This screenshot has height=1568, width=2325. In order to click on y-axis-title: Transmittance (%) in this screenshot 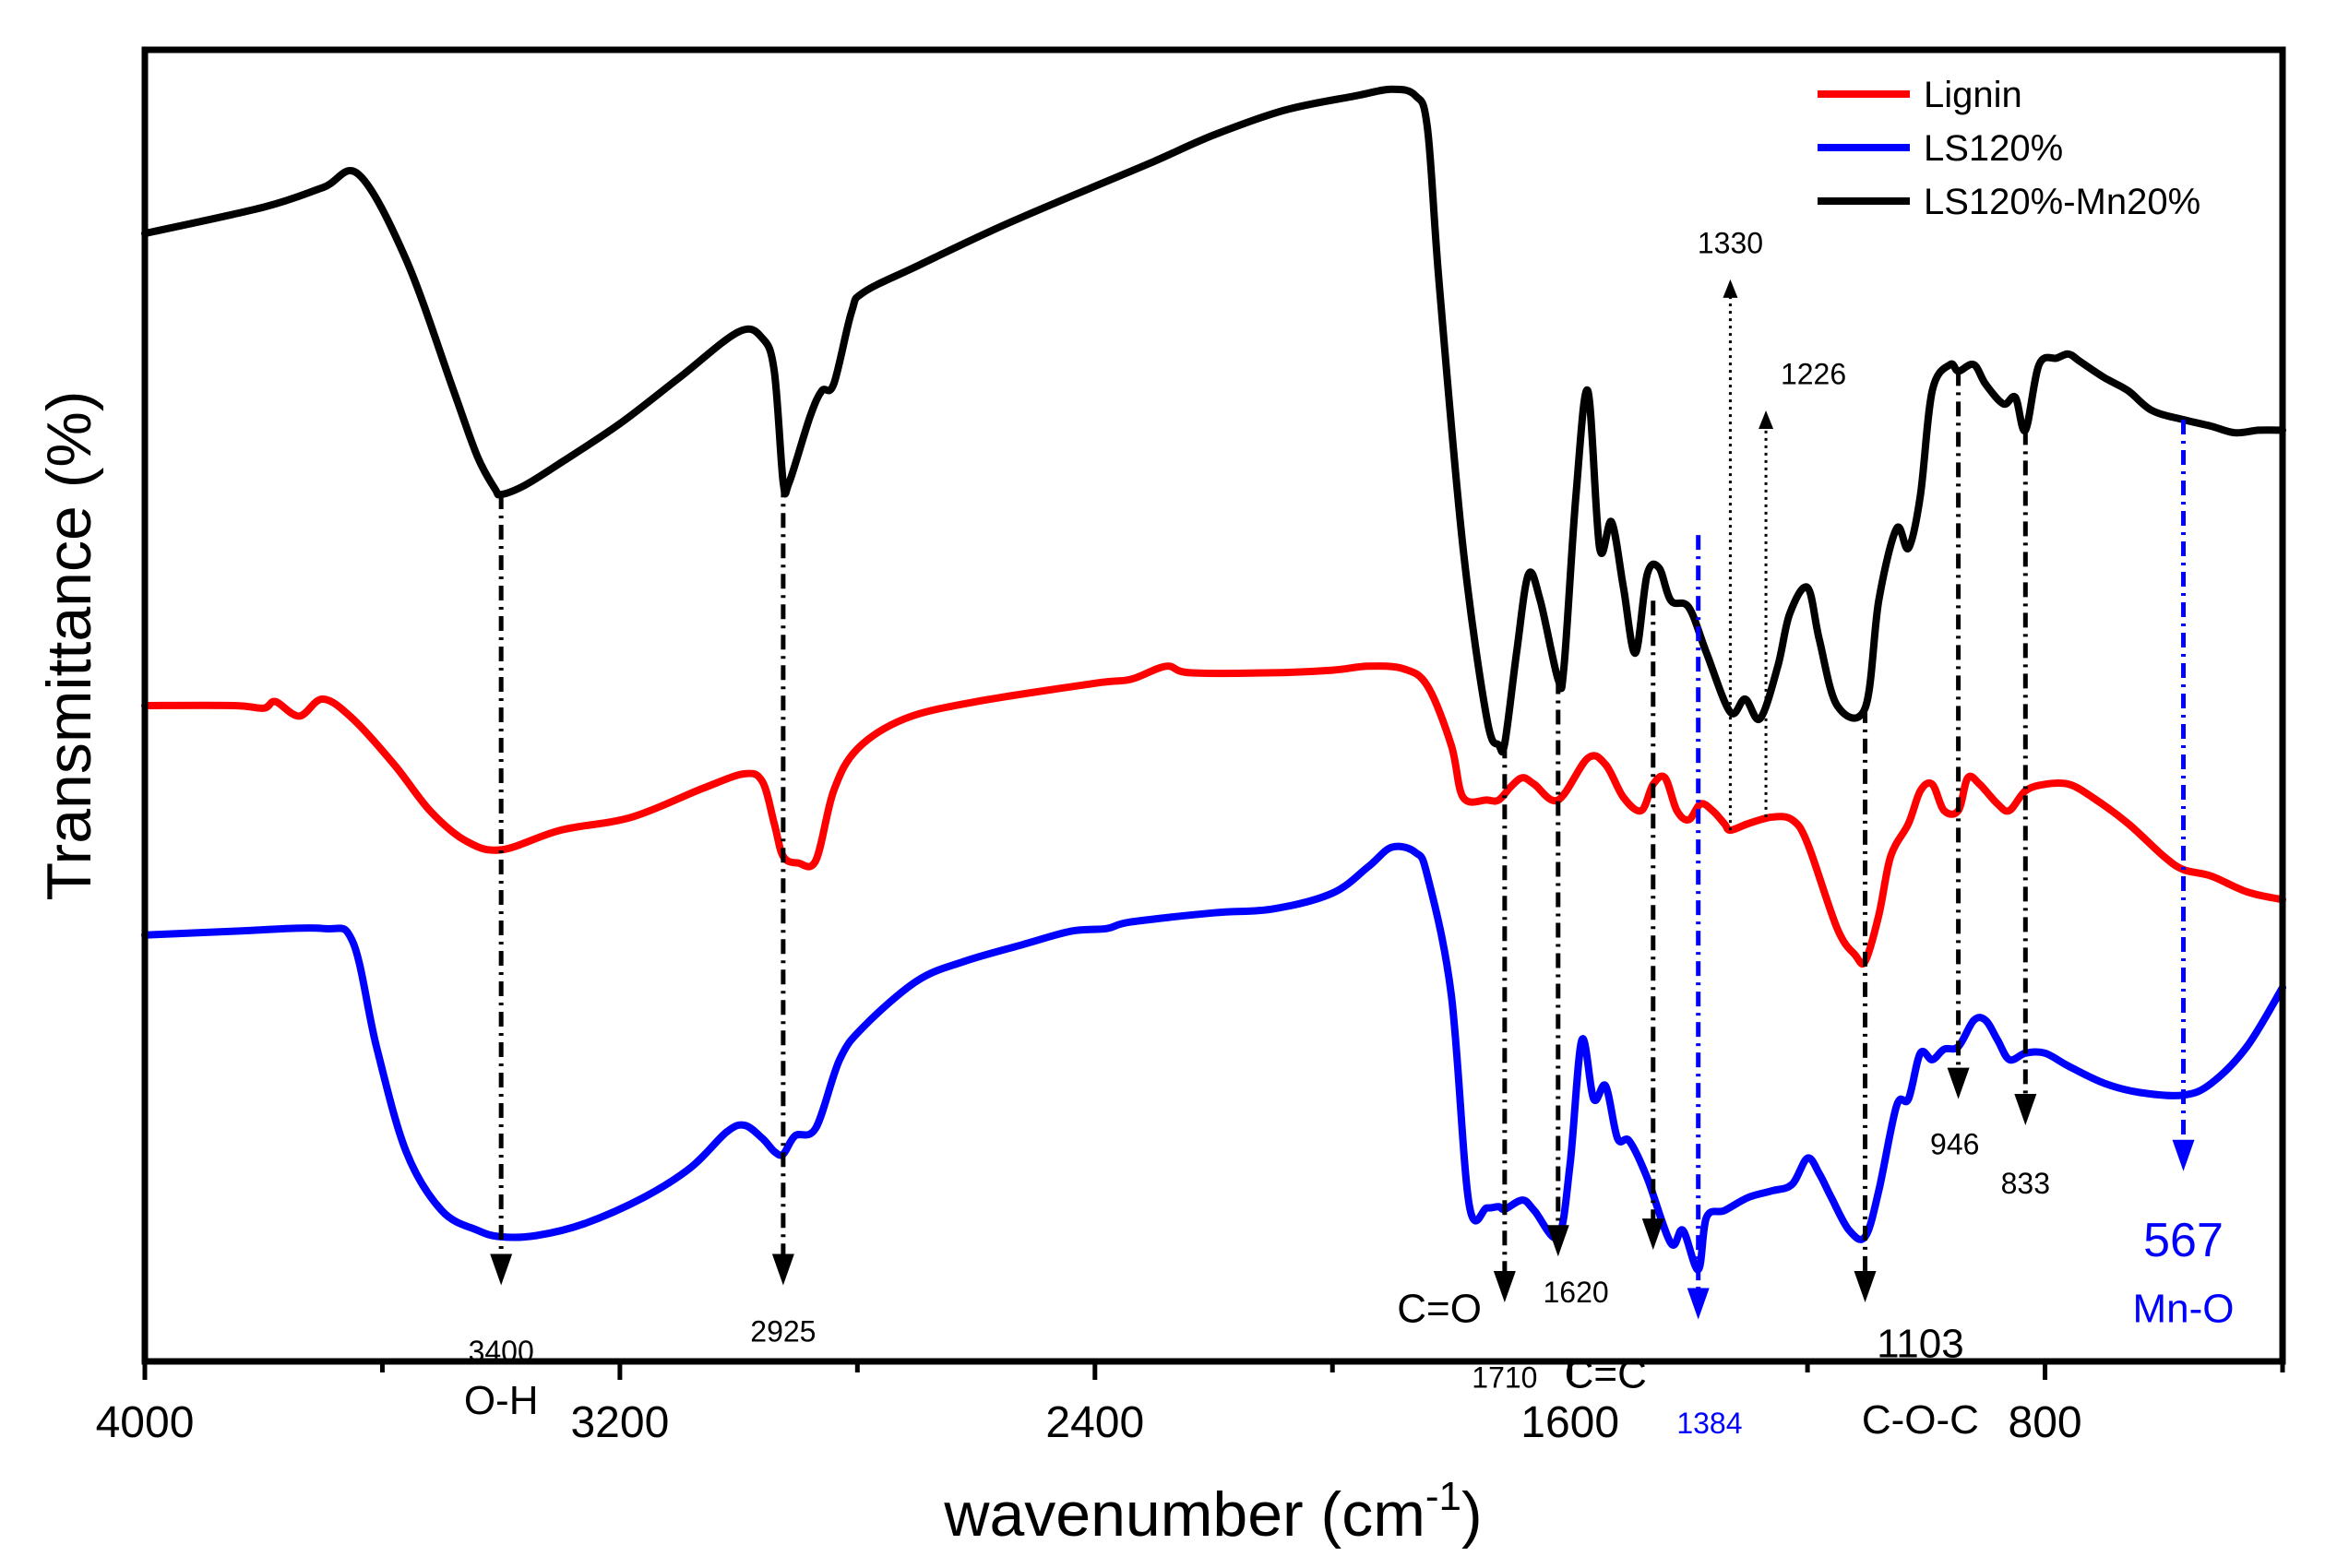, I will do `click(69, 646)`.